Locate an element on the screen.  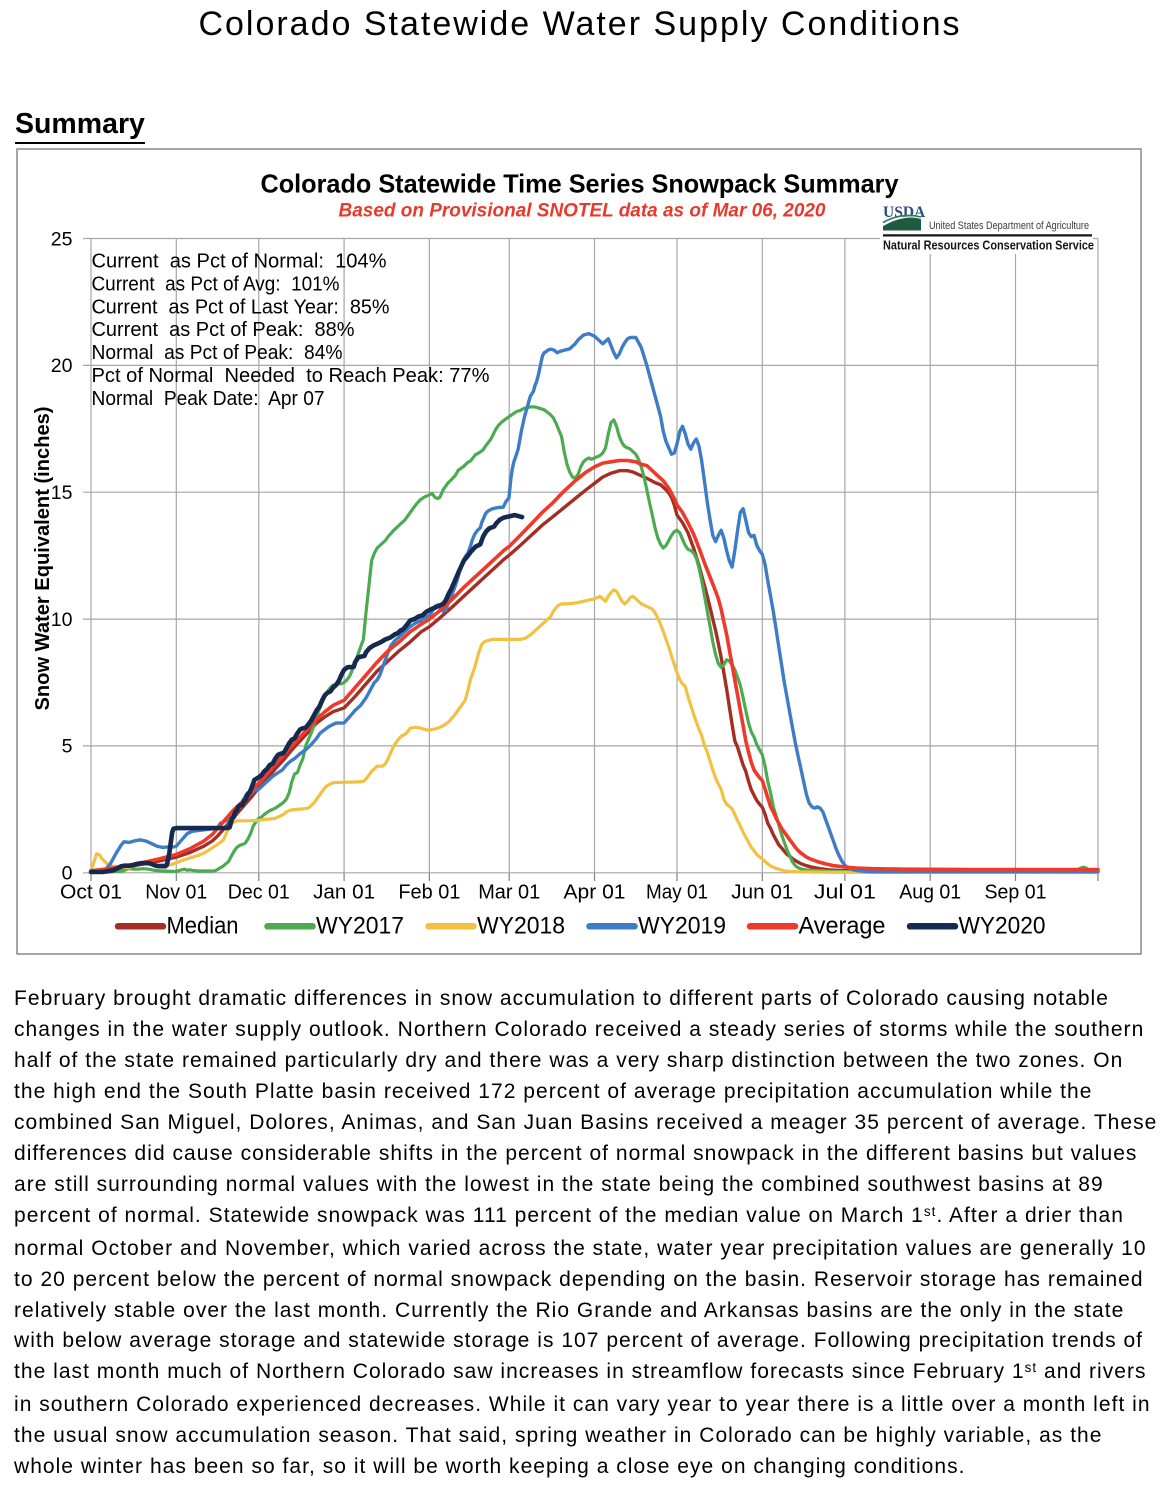
svg-text: Nov 01 is located at coordinates (176, 892).